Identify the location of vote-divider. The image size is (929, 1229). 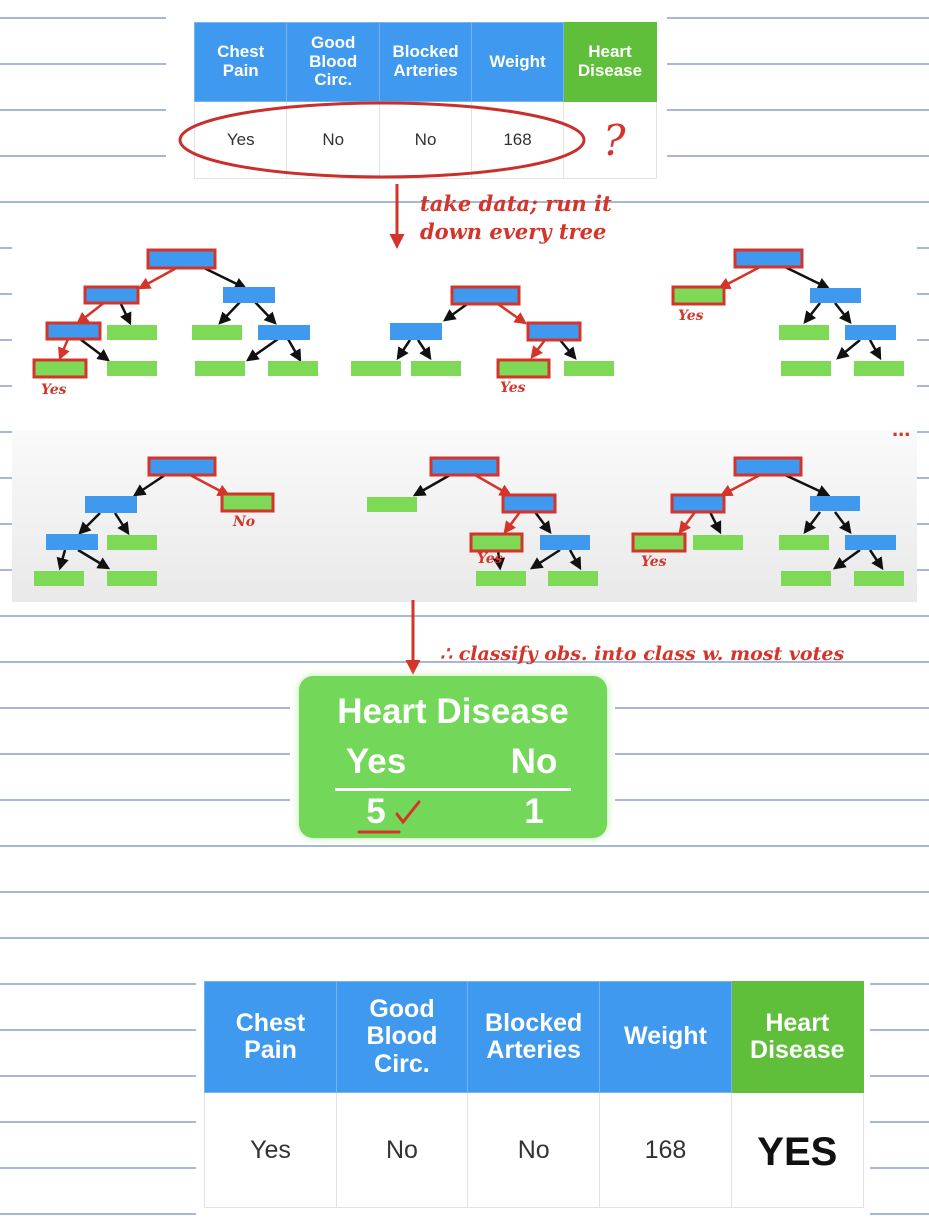
(453, 789).